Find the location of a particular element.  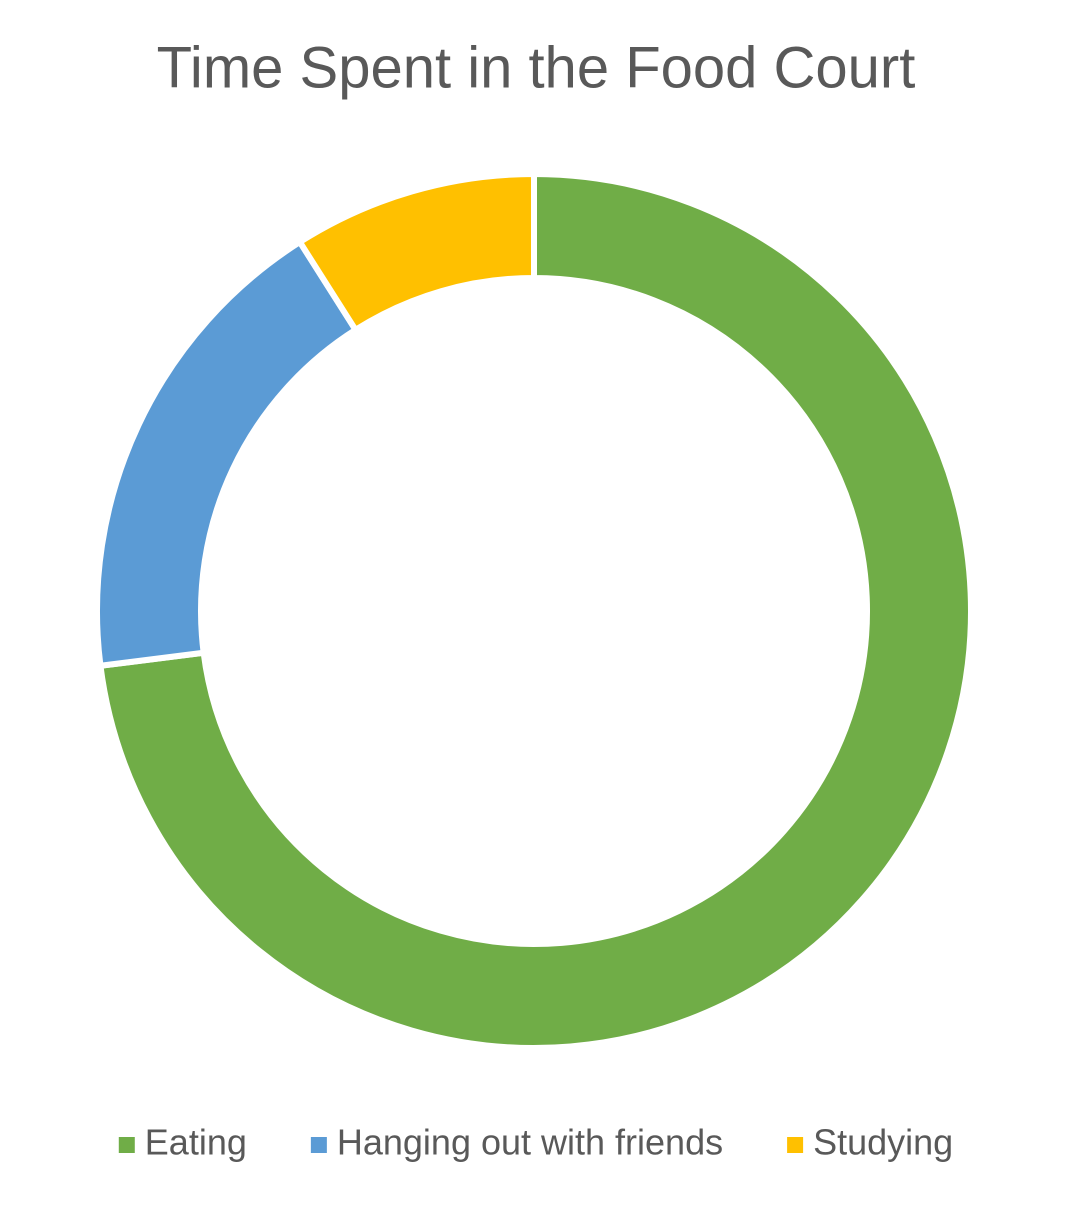

legend-label: Studying is located at coordinates (883, 1142).